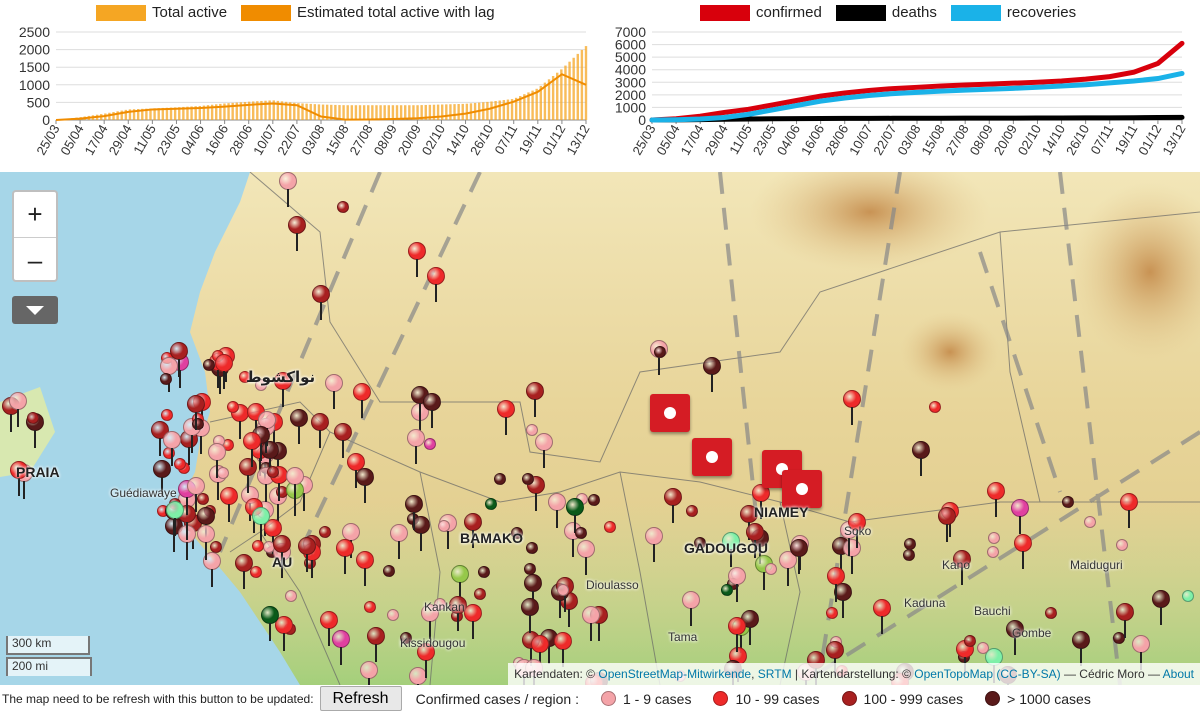 The width and height of the screenshot is (1200, 712). I want to click on legend-total-active: Total active, so click(161, 12).